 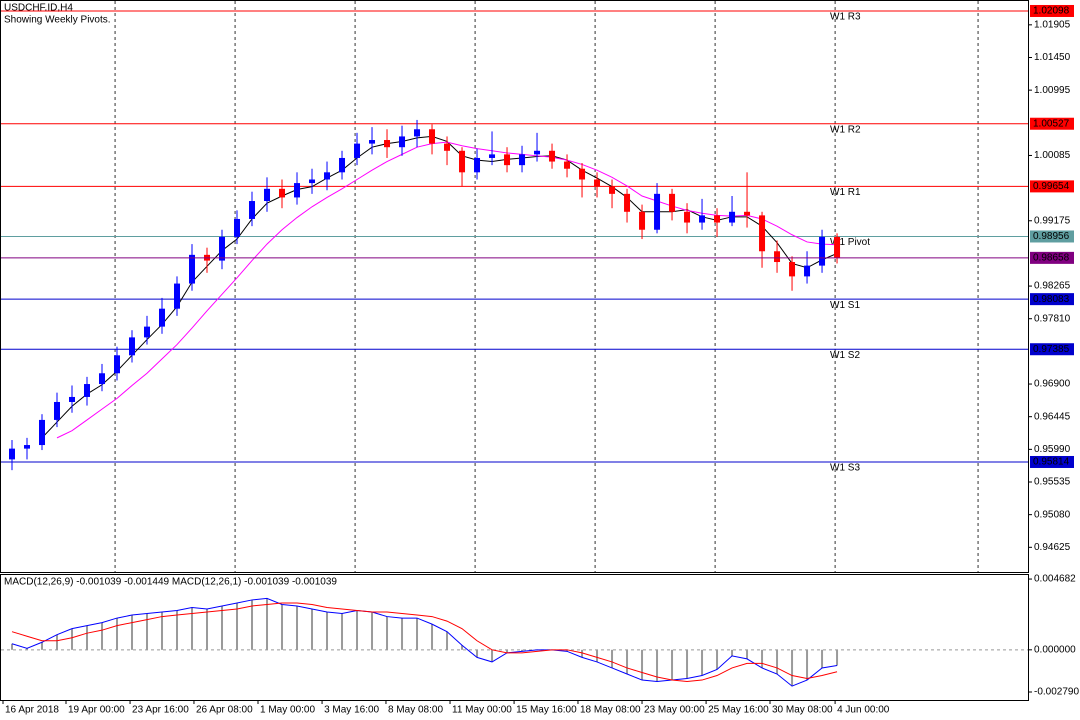 I want to click on x-tick-label: 19 Apr 00:00, so click(x=96, y=710).